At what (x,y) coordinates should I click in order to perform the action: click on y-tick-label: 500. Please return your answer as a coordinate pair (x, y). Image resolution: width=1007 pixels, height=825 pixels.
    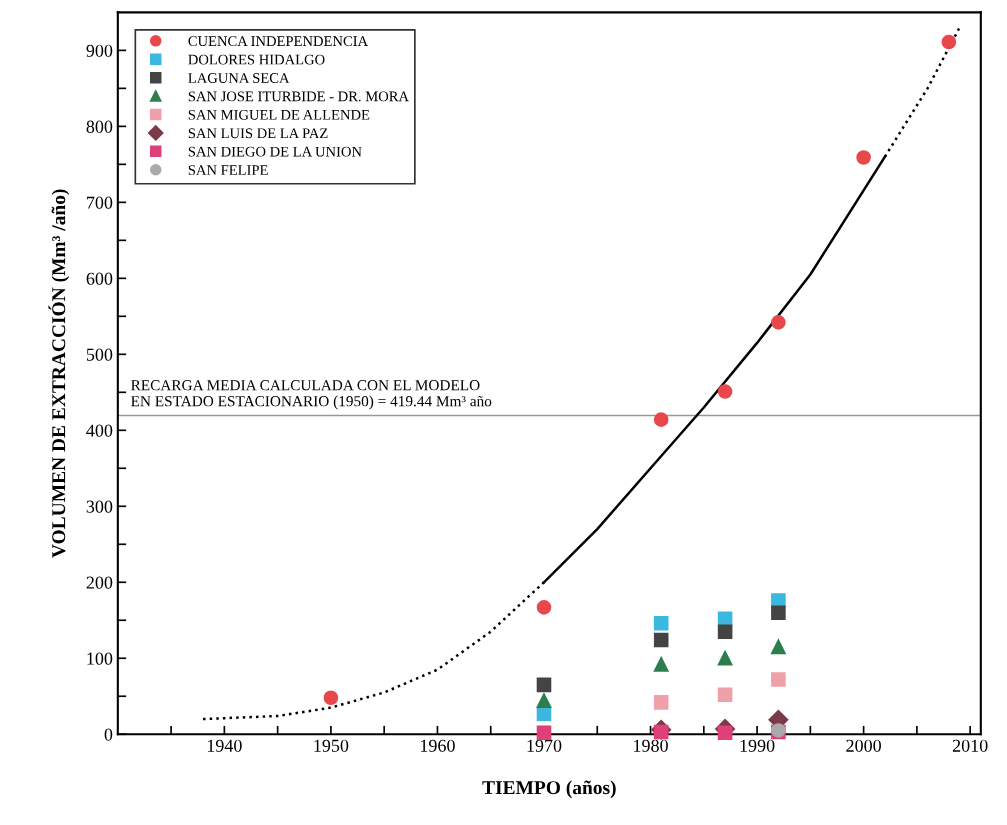
    Looking at the image, I should click on (99, 354).